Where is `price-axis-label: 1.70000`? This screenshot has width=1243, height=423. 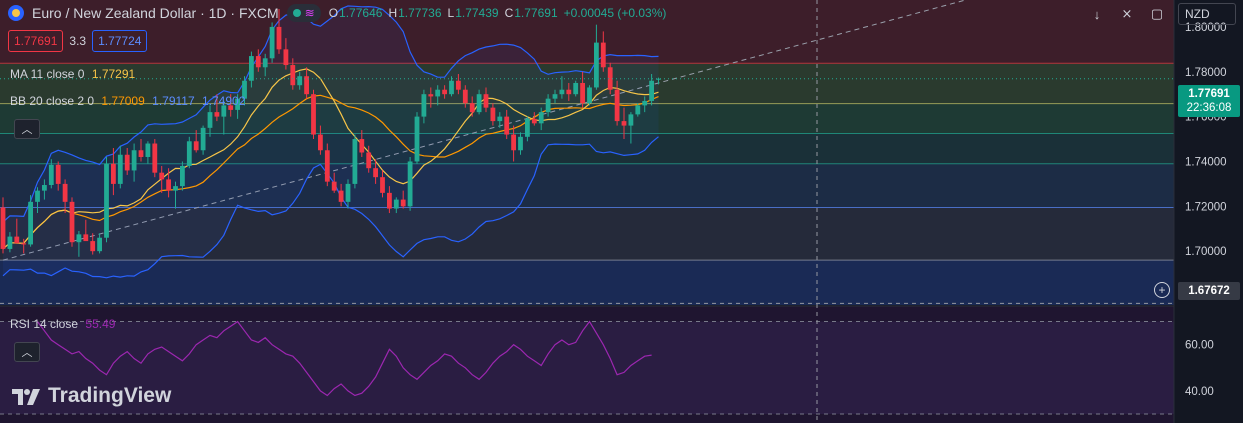 price-axis-label: 1.70000 is located at coordinates (1206, 252).